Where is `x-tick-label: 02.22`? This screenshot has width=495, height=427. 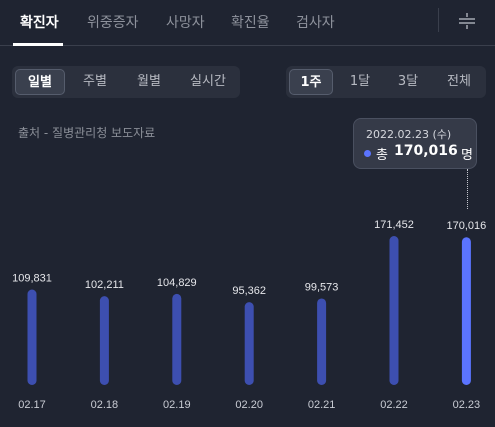
x-tick-label: 02.22 is located at coordinates (394, 405).